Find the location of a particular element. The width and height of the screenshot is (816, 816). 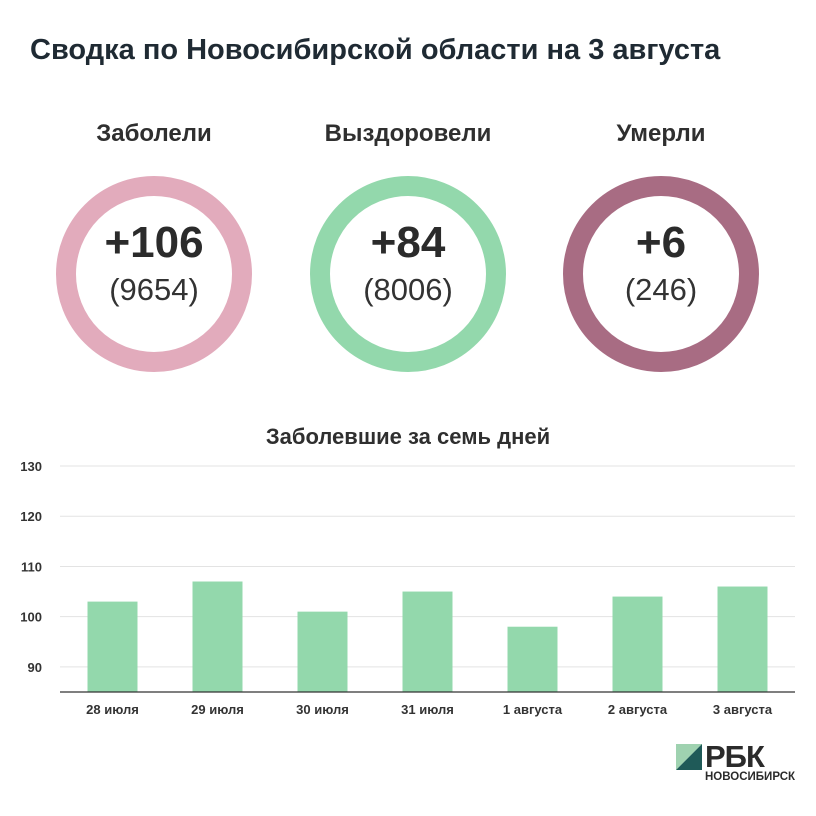

stat-deceased-total: (246) is located at coordinates (661, 289).